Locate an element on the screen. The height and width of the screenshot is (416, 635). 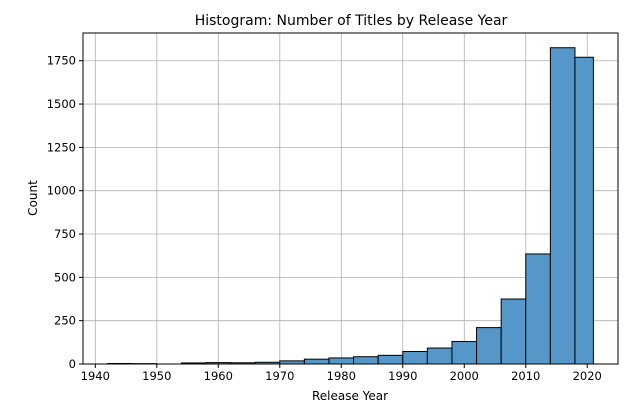
x-tick-label: 1990 is located at coordinates (402, 376).